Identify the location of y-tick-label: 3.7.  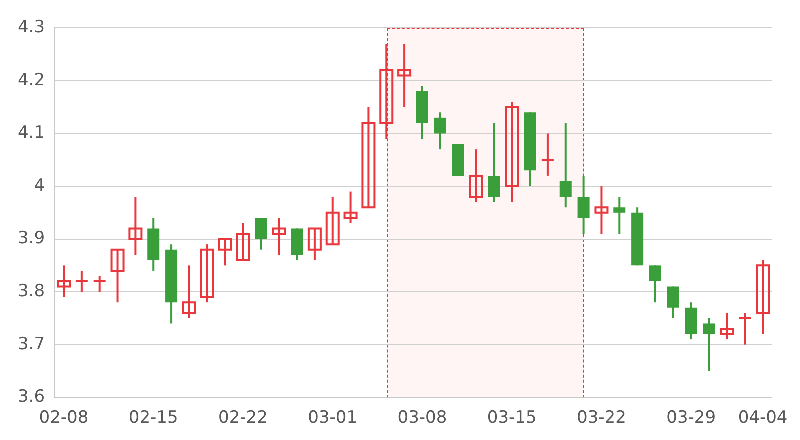
(32, 344).